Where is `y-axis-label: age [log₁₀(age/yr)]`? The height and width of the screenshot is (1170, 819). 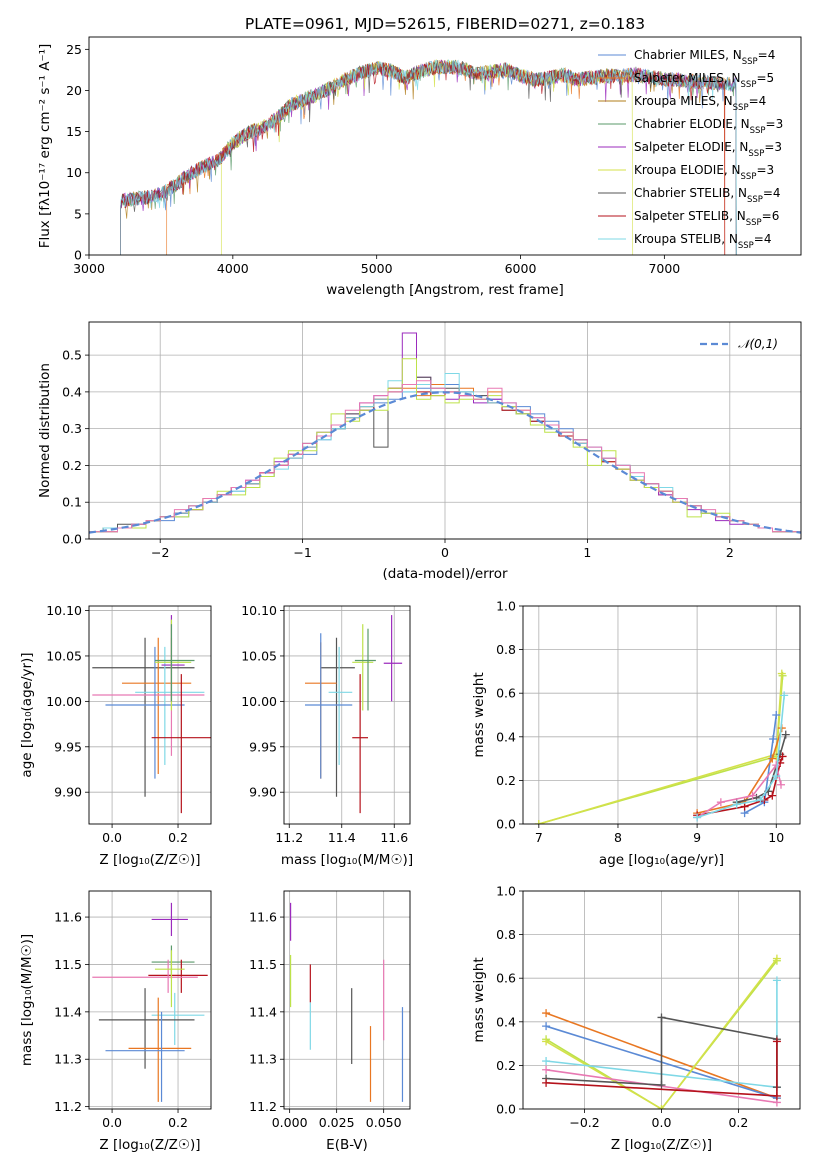
y-axis-label: age [log₁₀(age/yr)] is located at coordinates (27, 714).